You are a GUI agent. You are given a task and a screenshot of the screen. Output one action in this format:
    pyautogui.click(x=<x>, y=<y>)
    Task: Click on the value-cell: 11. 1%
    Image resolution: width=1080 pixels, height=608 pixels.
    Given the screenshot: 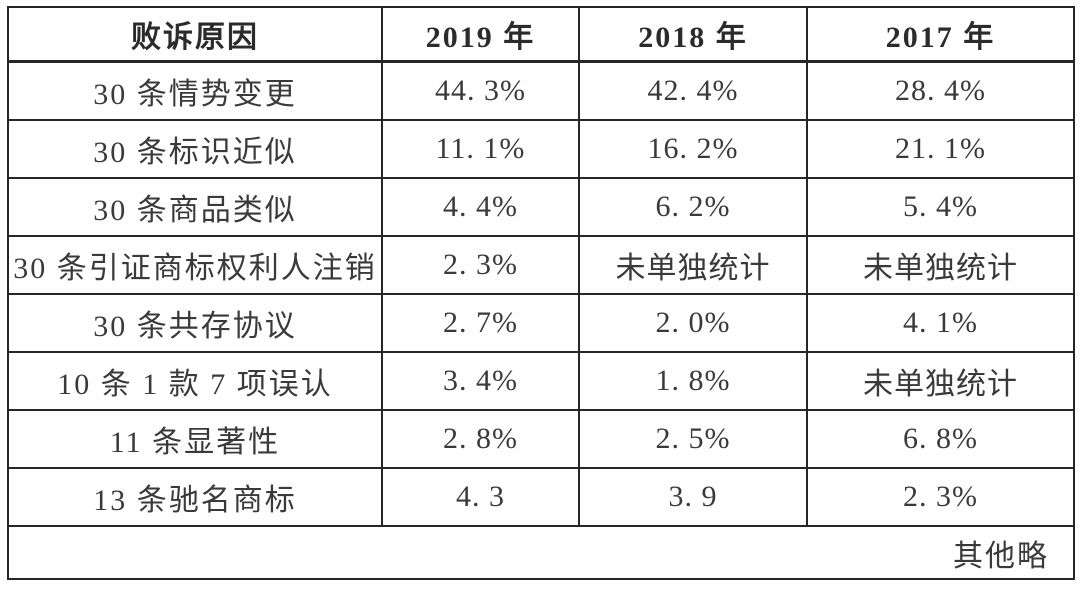 What is the action you would take?
    pyautogui.click(x=480, y=149)
    